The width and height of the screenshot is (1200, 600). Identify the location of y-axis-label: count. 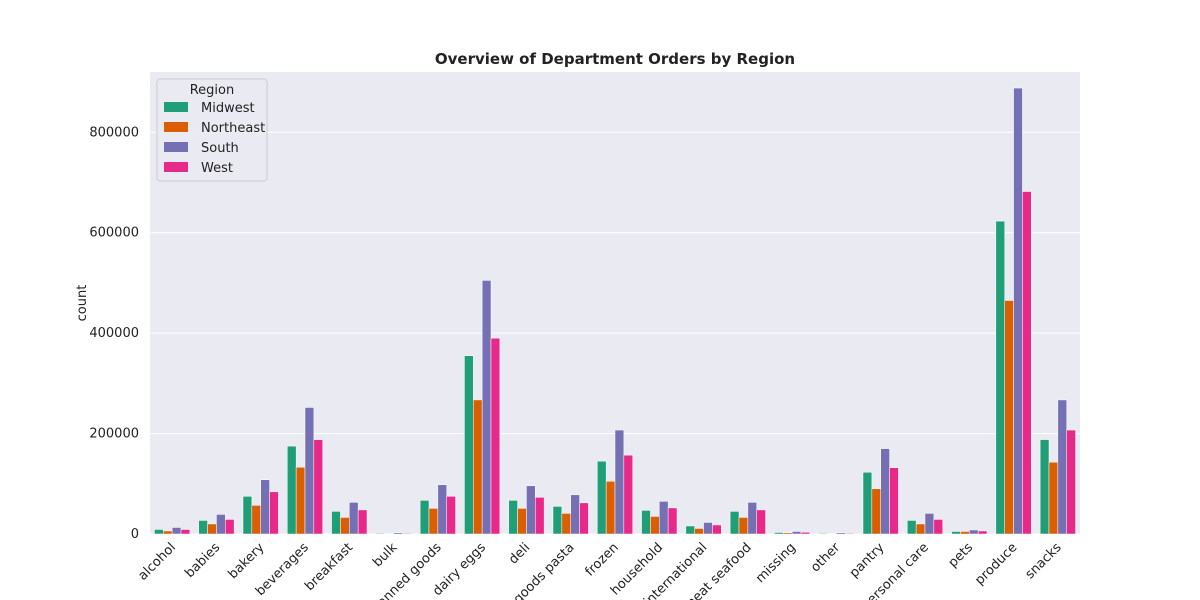
(82, 303).